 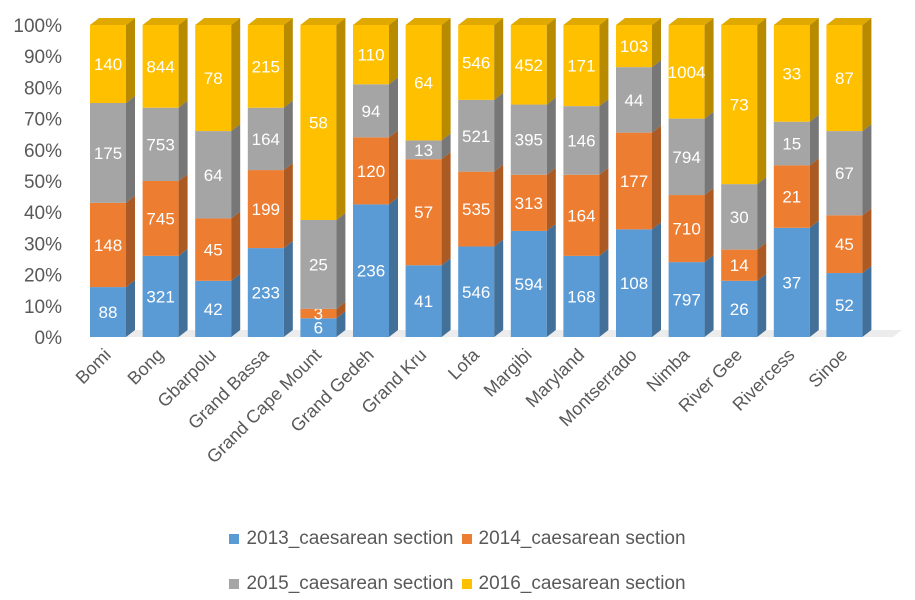 I want to click on data-label: 521, so click(x=476, y=136).